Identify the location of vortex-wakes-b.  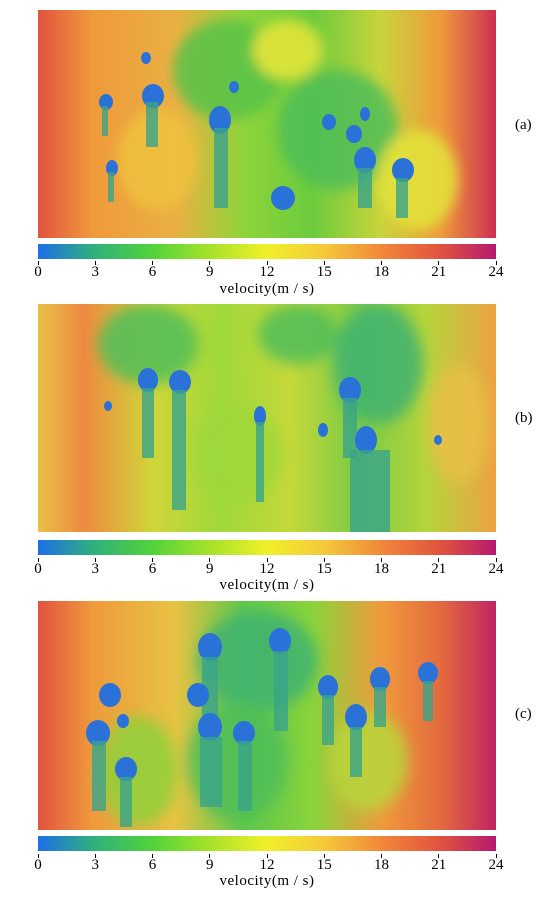
(273, 450).